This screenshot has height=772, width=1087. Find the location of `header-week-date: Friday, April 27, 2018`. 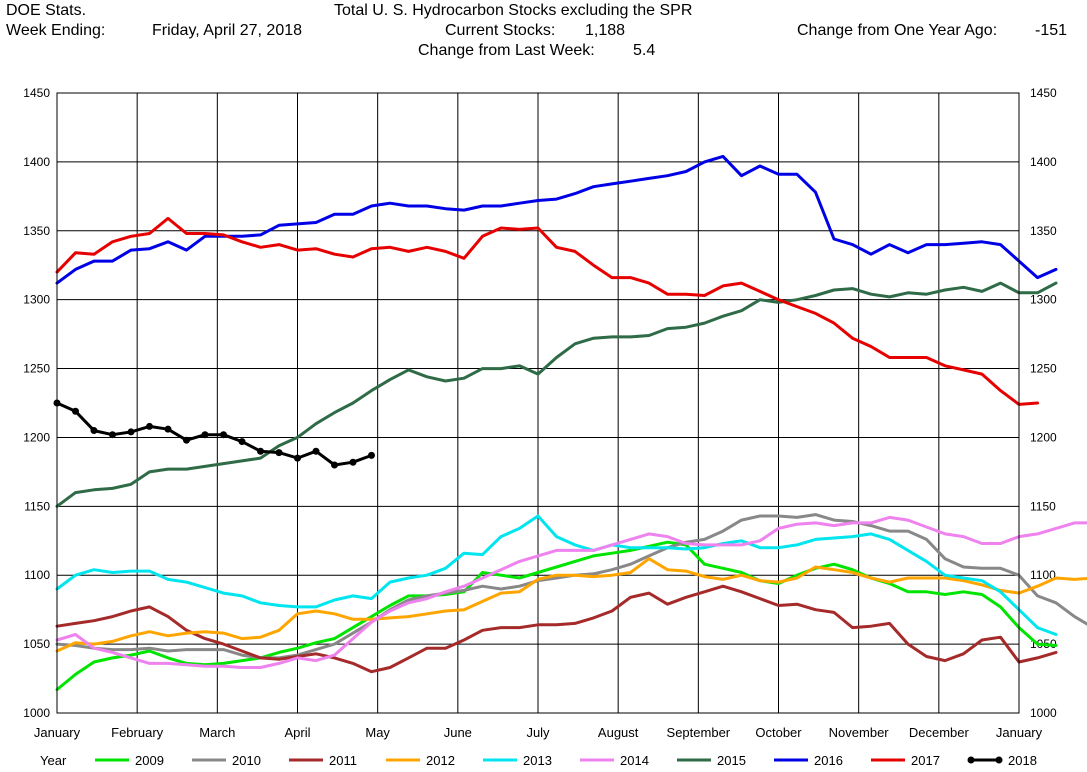

header-week-date: Friday, April 27, 2018 is located at coordinates (227, 30).